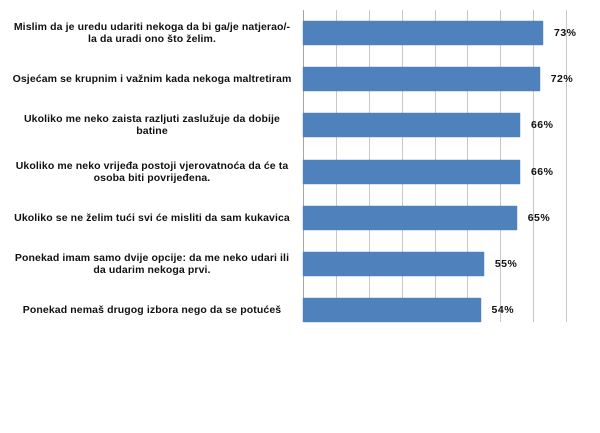  I want to click on value-label: 73%, so click(565, 33).